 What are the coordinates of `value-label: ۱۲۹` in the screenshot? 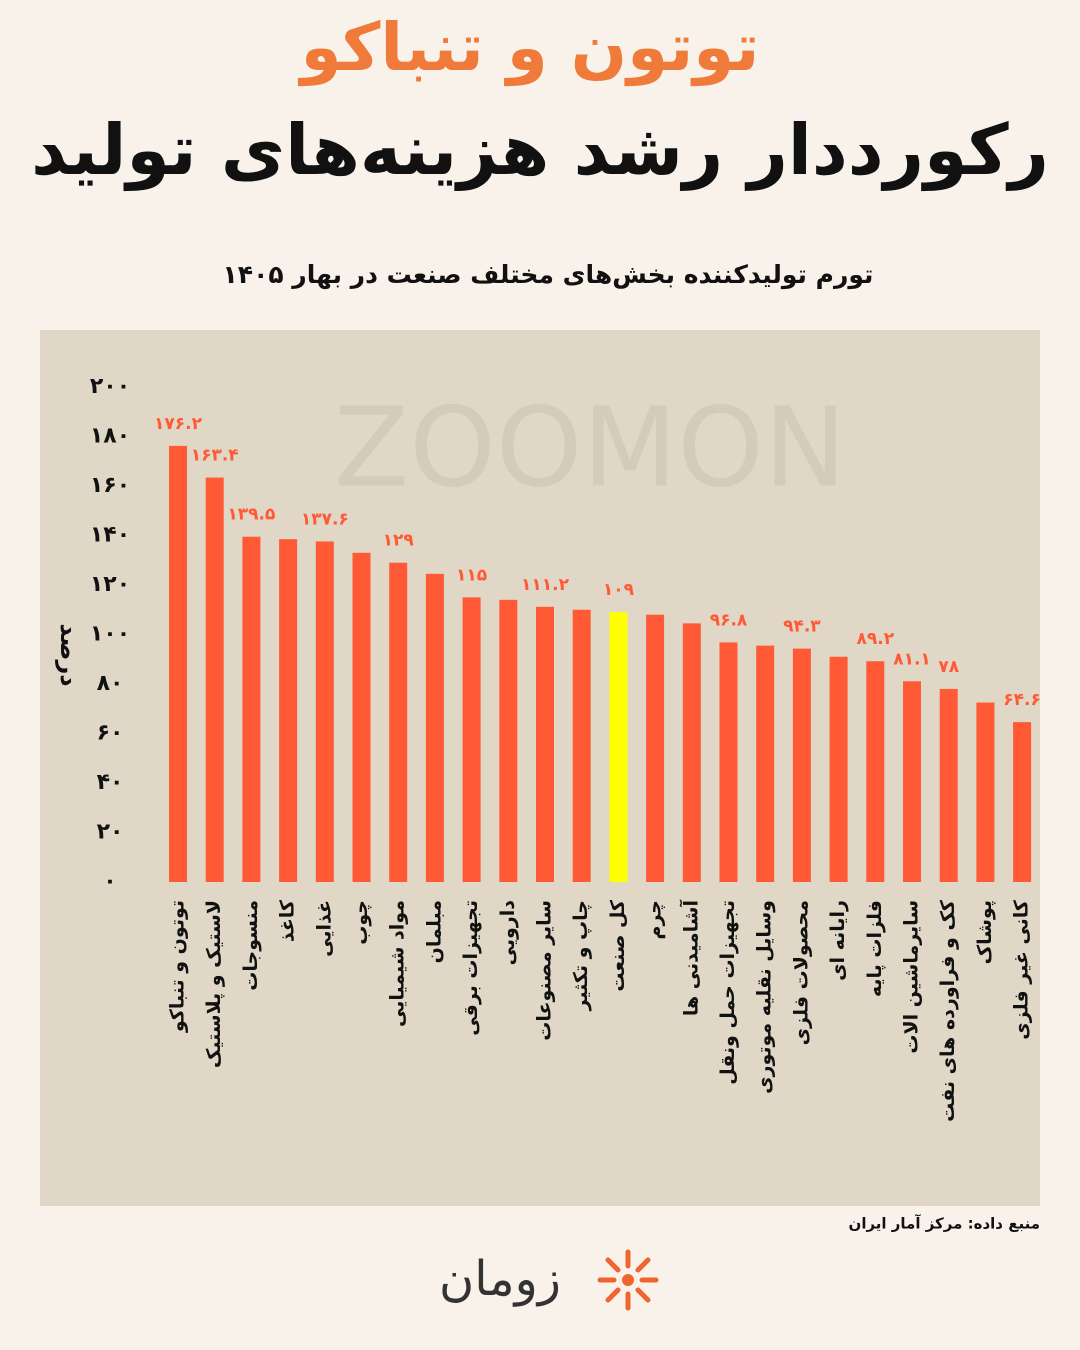 It's located at (399, 541).